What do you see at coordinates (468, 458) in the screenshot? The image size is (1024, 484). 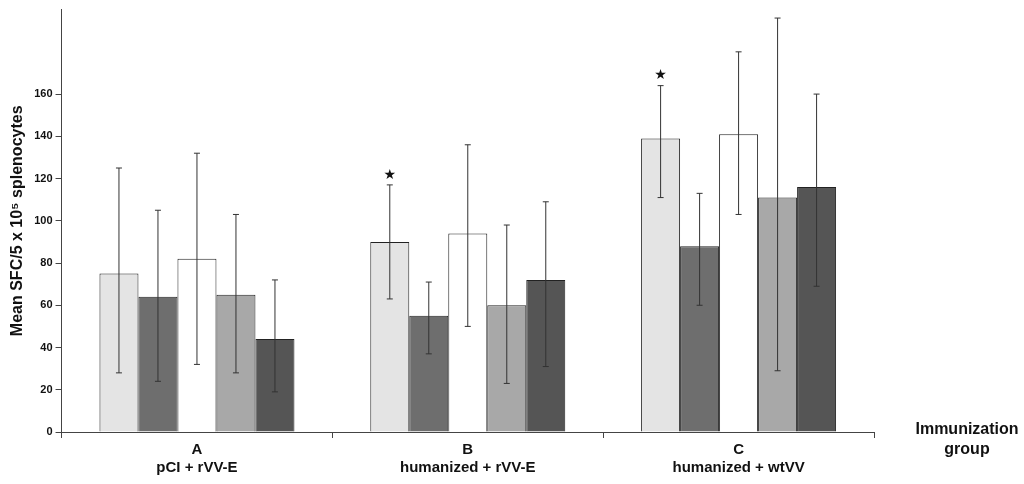 I see `x-tick-label: B humanized + rVV-E` at bounding box center [468, 458].